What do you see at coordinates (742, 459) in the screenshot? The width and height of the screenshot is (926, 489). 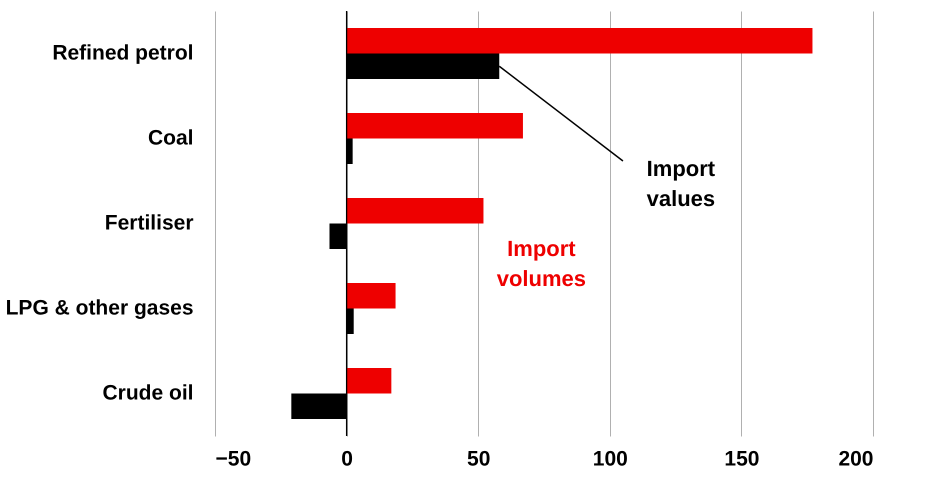 I see `x-tick-label: 150` at bounding box center [742, 459].